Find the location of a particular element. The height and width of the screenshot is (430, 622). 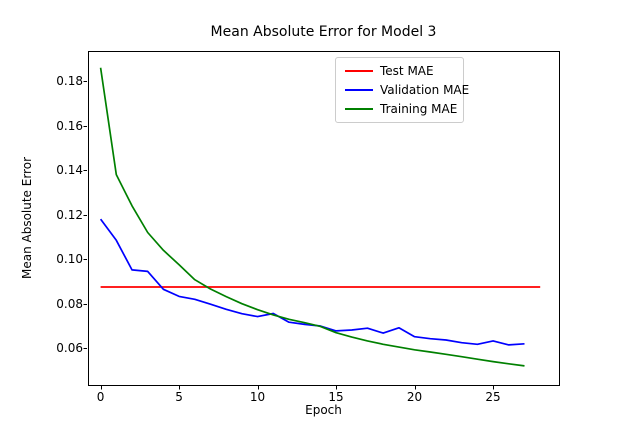

y-tick-label: 0.10 is located at coordinates (69, 259).